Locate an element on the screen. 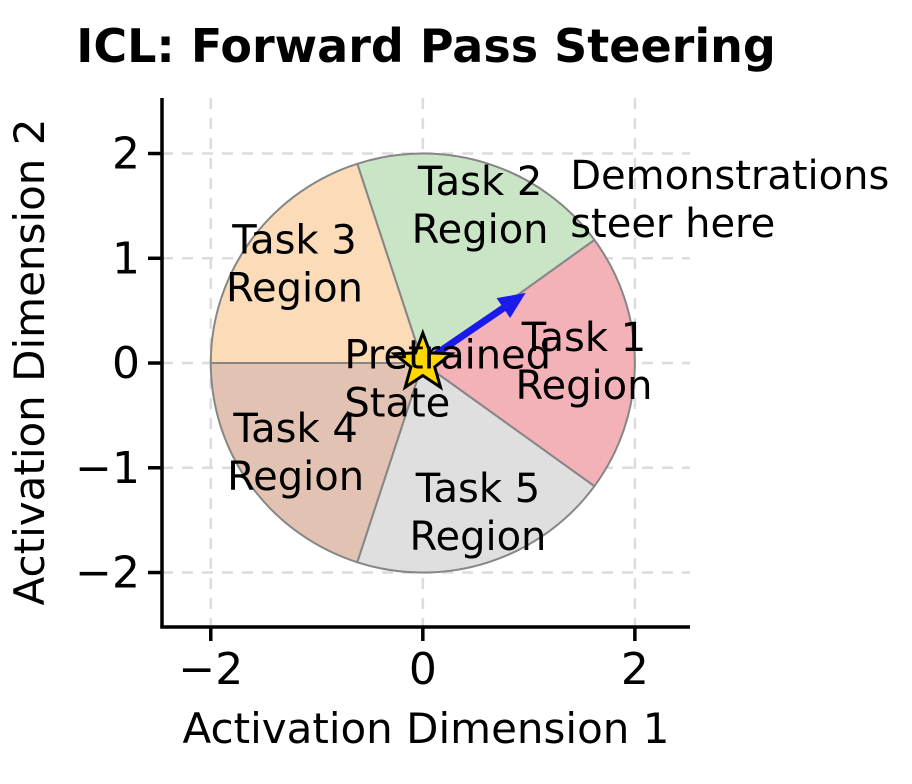  wedge-label-task-3-region: Task 3 is located at coordinates (294, 241).